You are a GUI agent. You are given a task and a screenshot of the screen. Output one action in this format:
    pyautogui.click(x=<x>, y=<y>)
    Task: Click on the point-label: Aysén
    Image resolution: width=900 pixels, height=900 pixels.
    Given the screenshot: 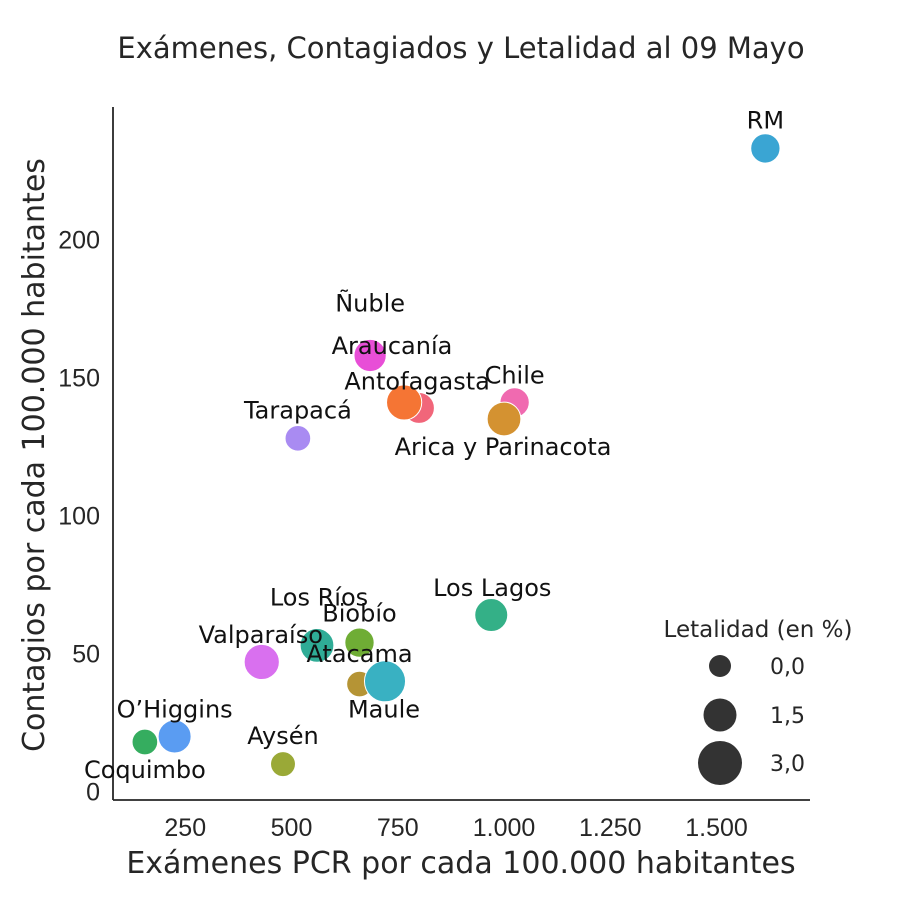 What is the action you would take?
    pyautogui.click(x=282, y=736)
    